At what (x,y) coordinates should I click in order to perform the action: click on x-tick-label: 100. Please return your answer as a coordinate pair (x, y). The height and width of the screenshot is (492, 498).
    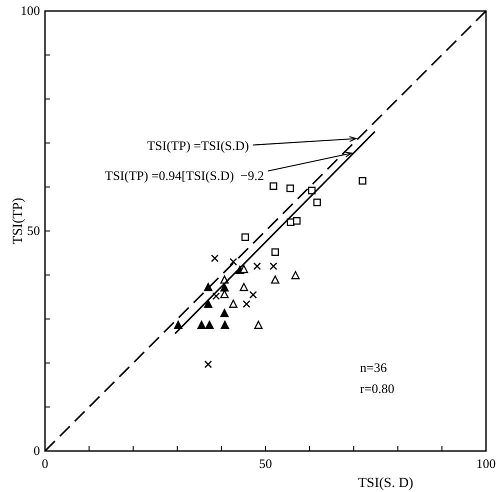
    Looking at the image, I should click on (486, 463).